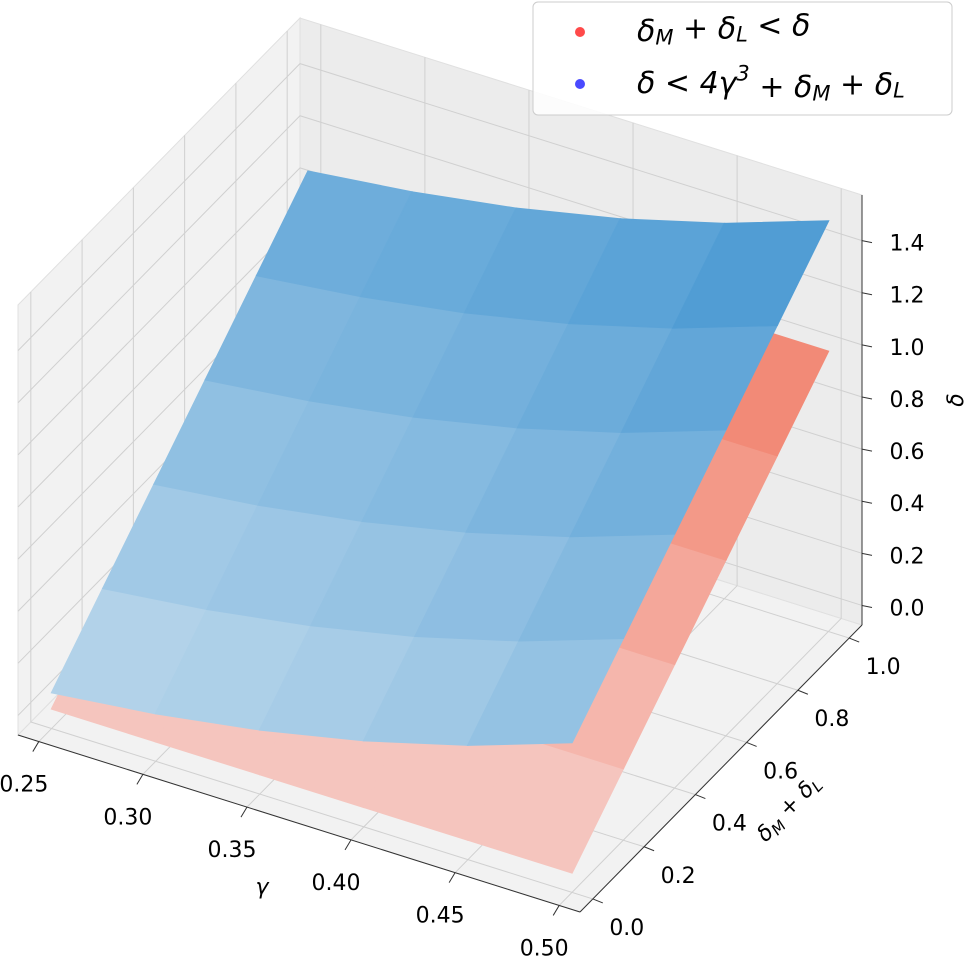  What do you see at coordinates (907, 504) in the screenshot?
I see `z-tick-label: 0.4` at bounding box center [907, 504].